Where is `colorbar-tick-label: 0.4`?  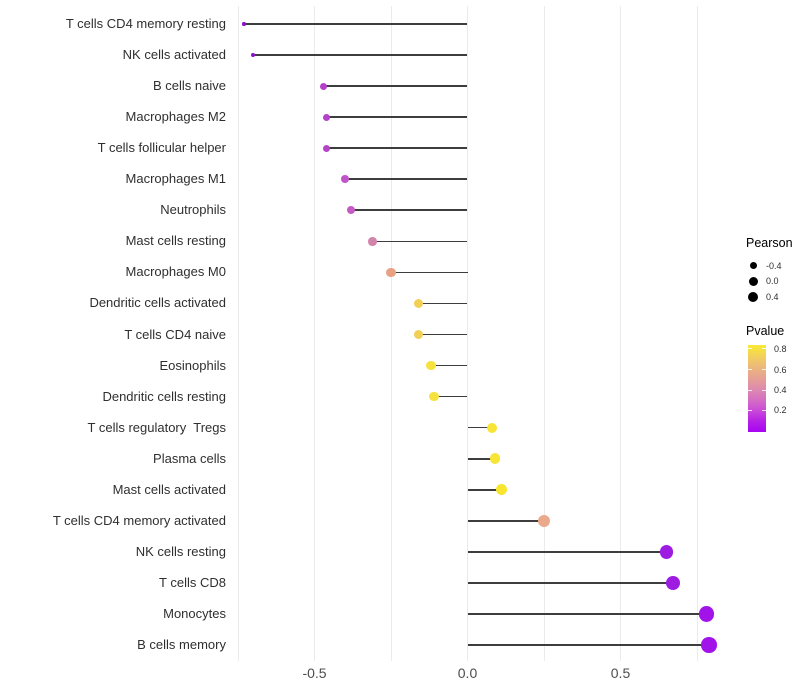
colorbar-tick-label: 0.4 is located at coordinates (780, 390).